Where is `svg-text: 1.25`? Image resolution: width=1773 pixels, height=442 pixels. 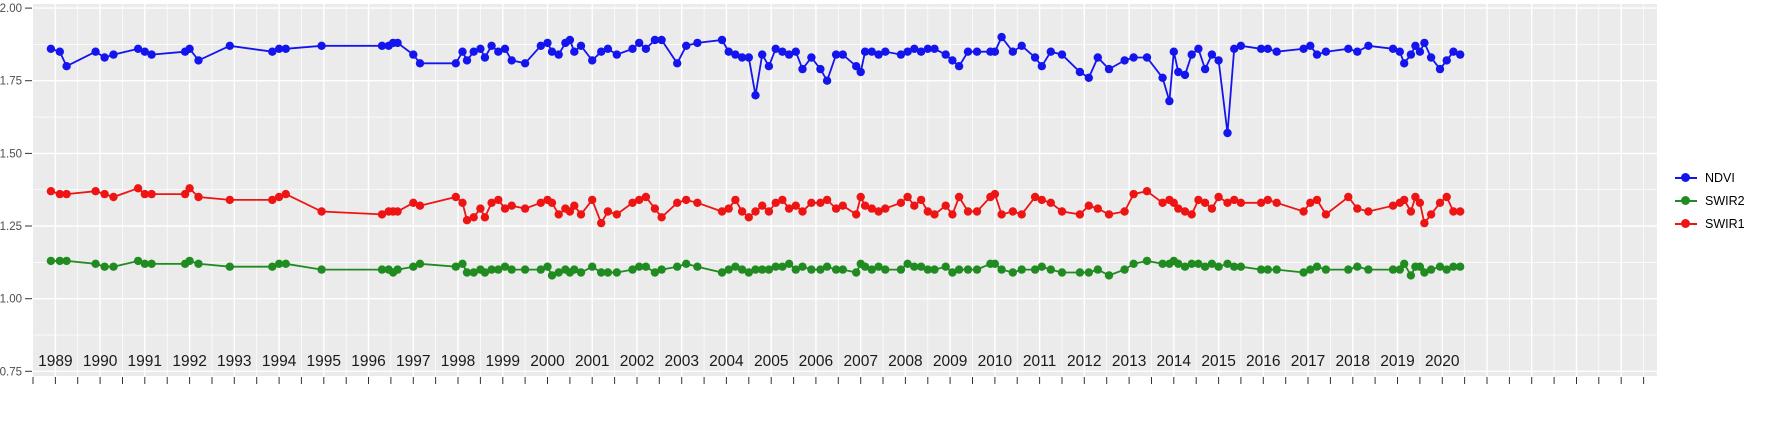
svg-text: 1.25 is located at coordinates (11, 227).